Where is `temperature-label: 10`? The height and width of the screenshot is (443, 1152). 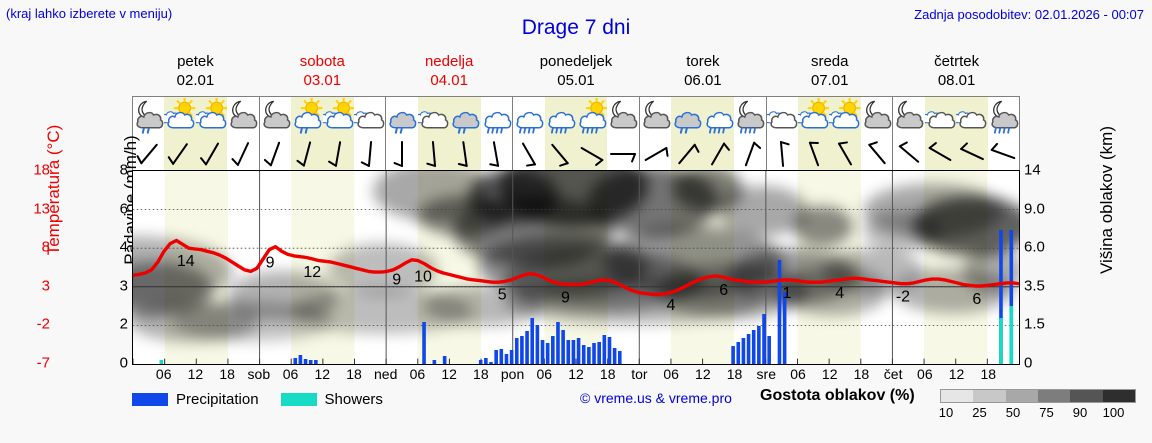
temperature-label: 10 is located at coordinates (423, 277).